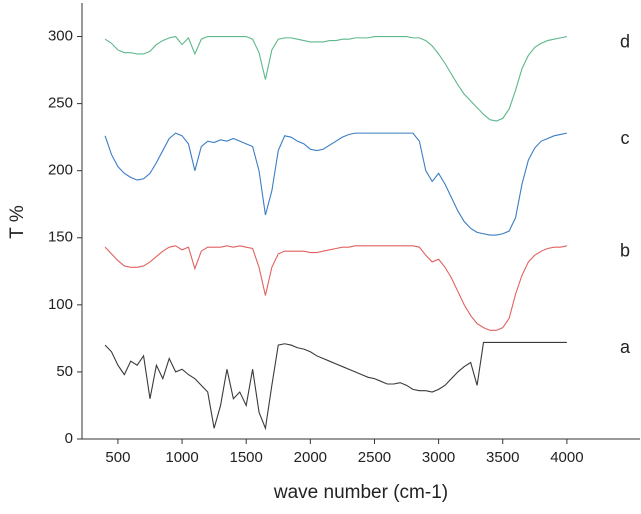 This screenshot has height=514, width=641. What do you see at coordinates (310, 457) in the screenshot?
I see `x-tick-label: 2000` at bounding box center [310, 457].